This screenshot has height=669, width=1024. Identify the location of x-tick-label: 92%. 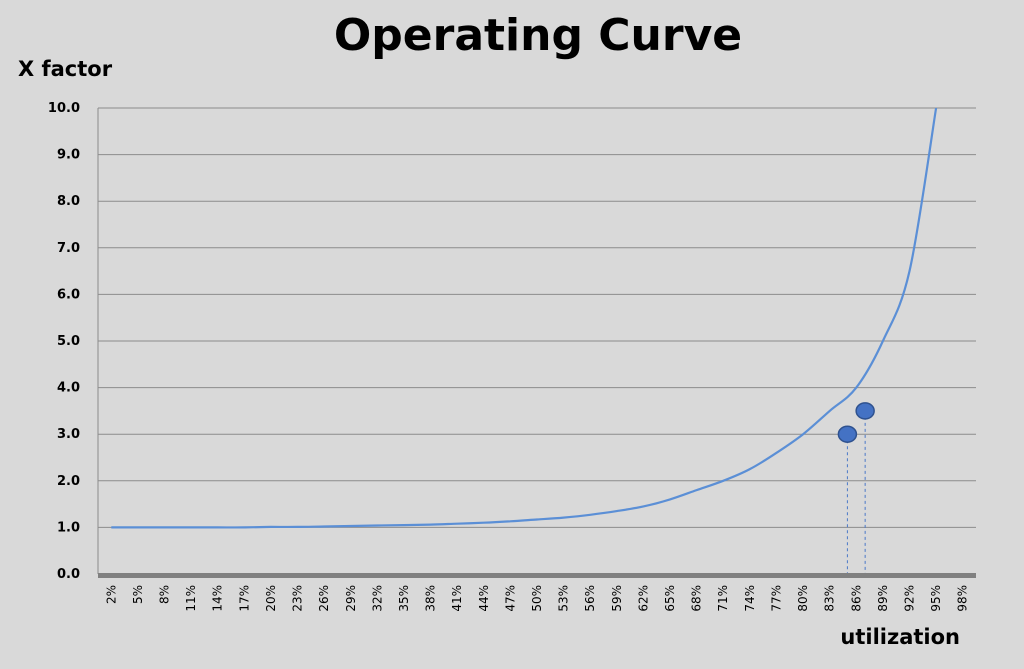
(909, 598).